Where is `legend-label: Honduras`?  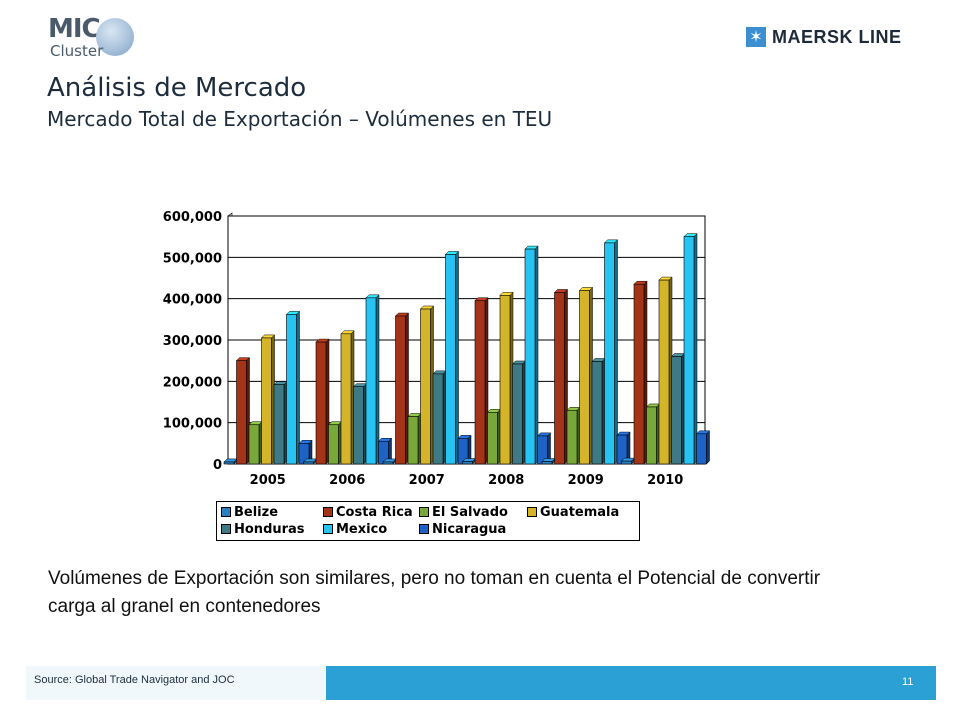 legend-label: Honduras is located at coordinates (269, 529).